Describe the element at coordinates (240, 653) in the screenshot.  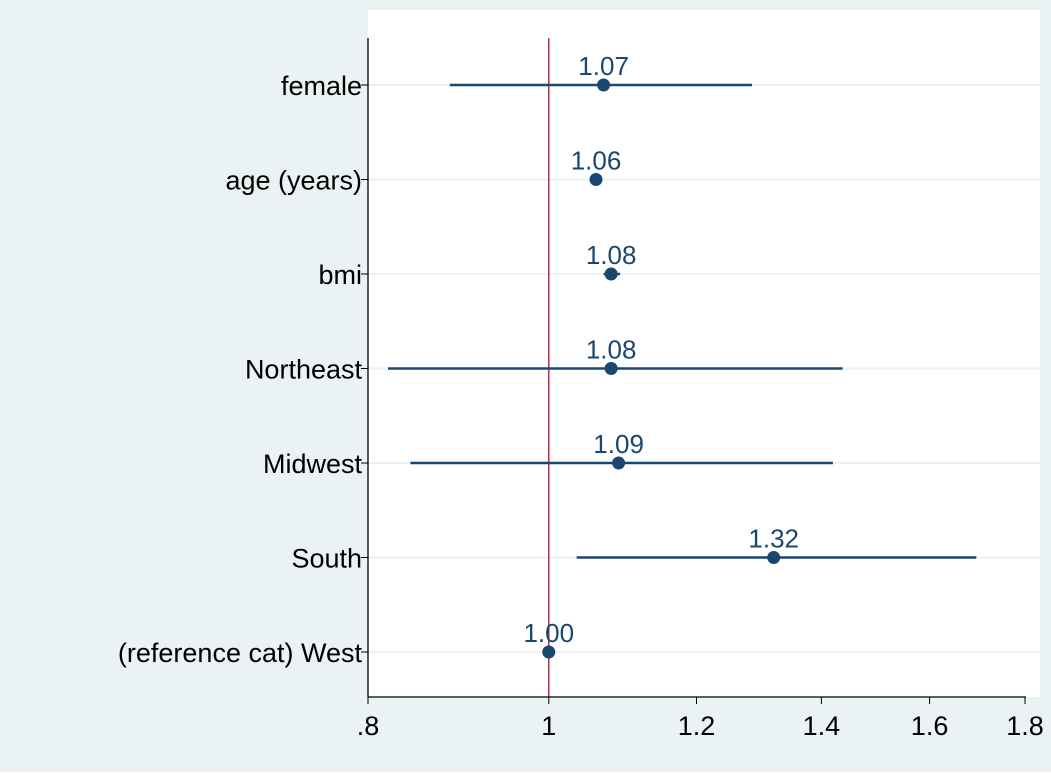
I see `y-tick-label: (reference cat) West` at that location.